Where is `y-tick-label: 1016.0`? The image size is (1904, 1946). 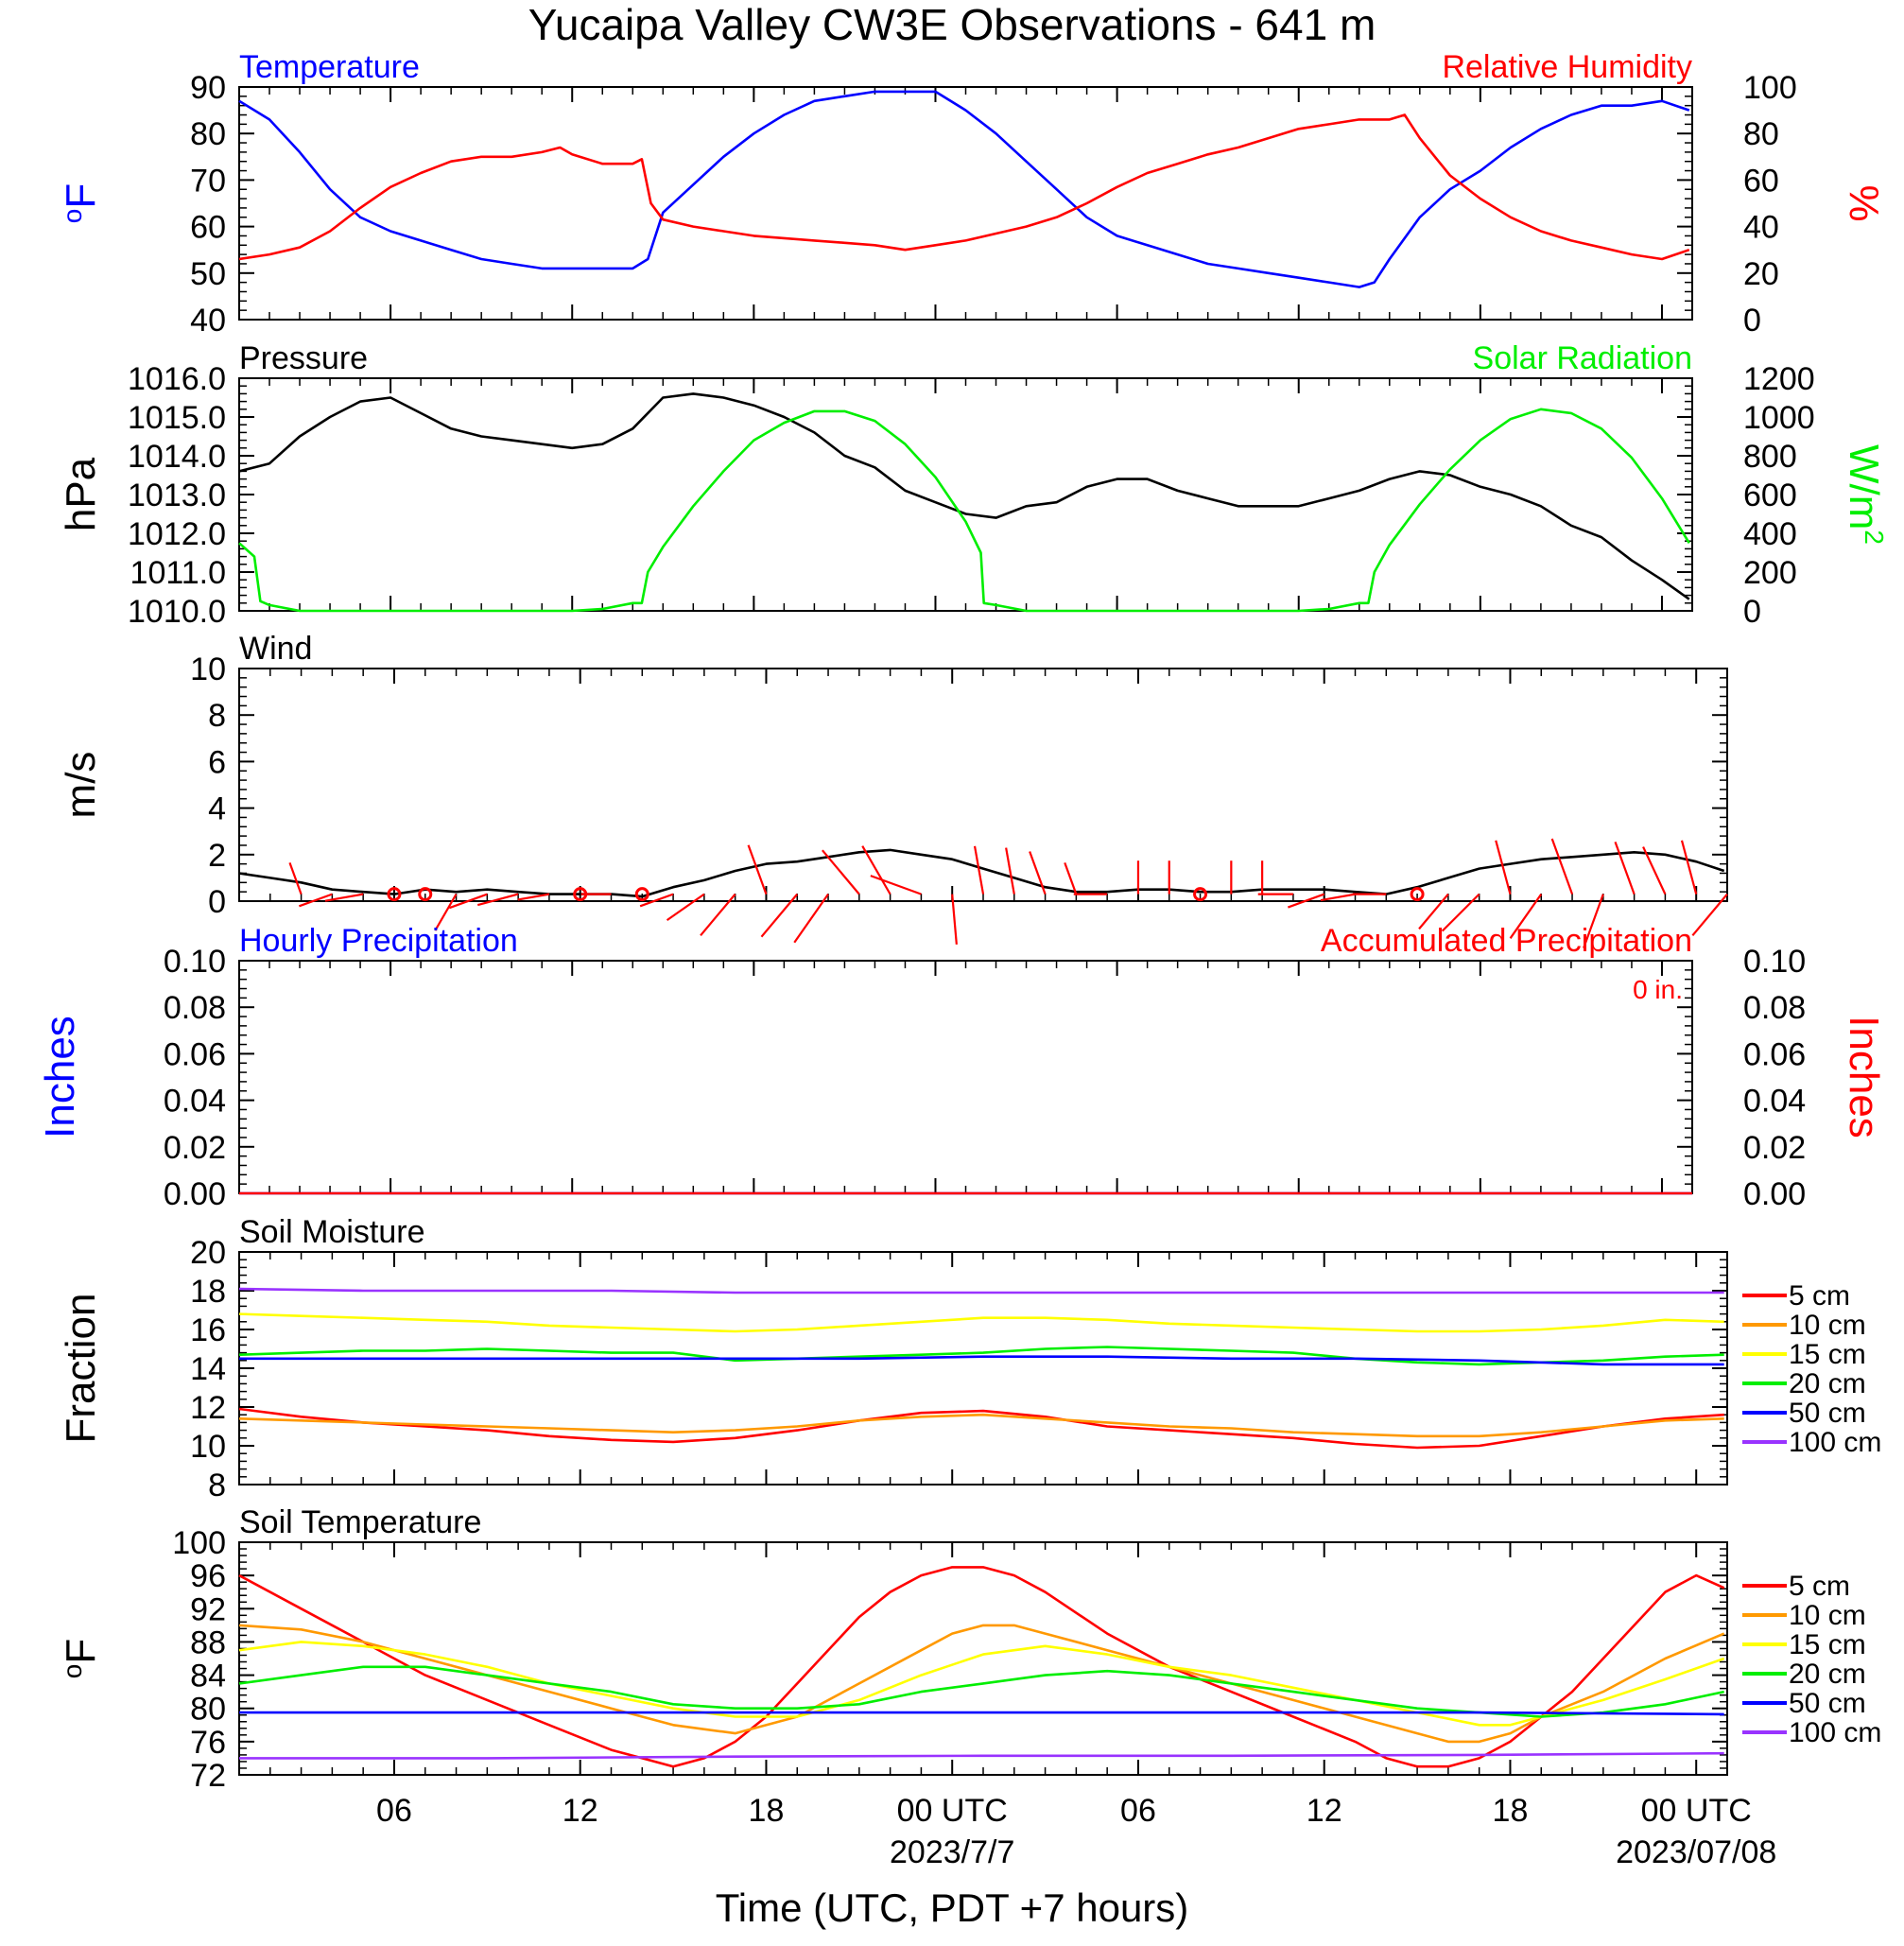 y-tick-label: 1016.0 is located at coordinates (177, 379).